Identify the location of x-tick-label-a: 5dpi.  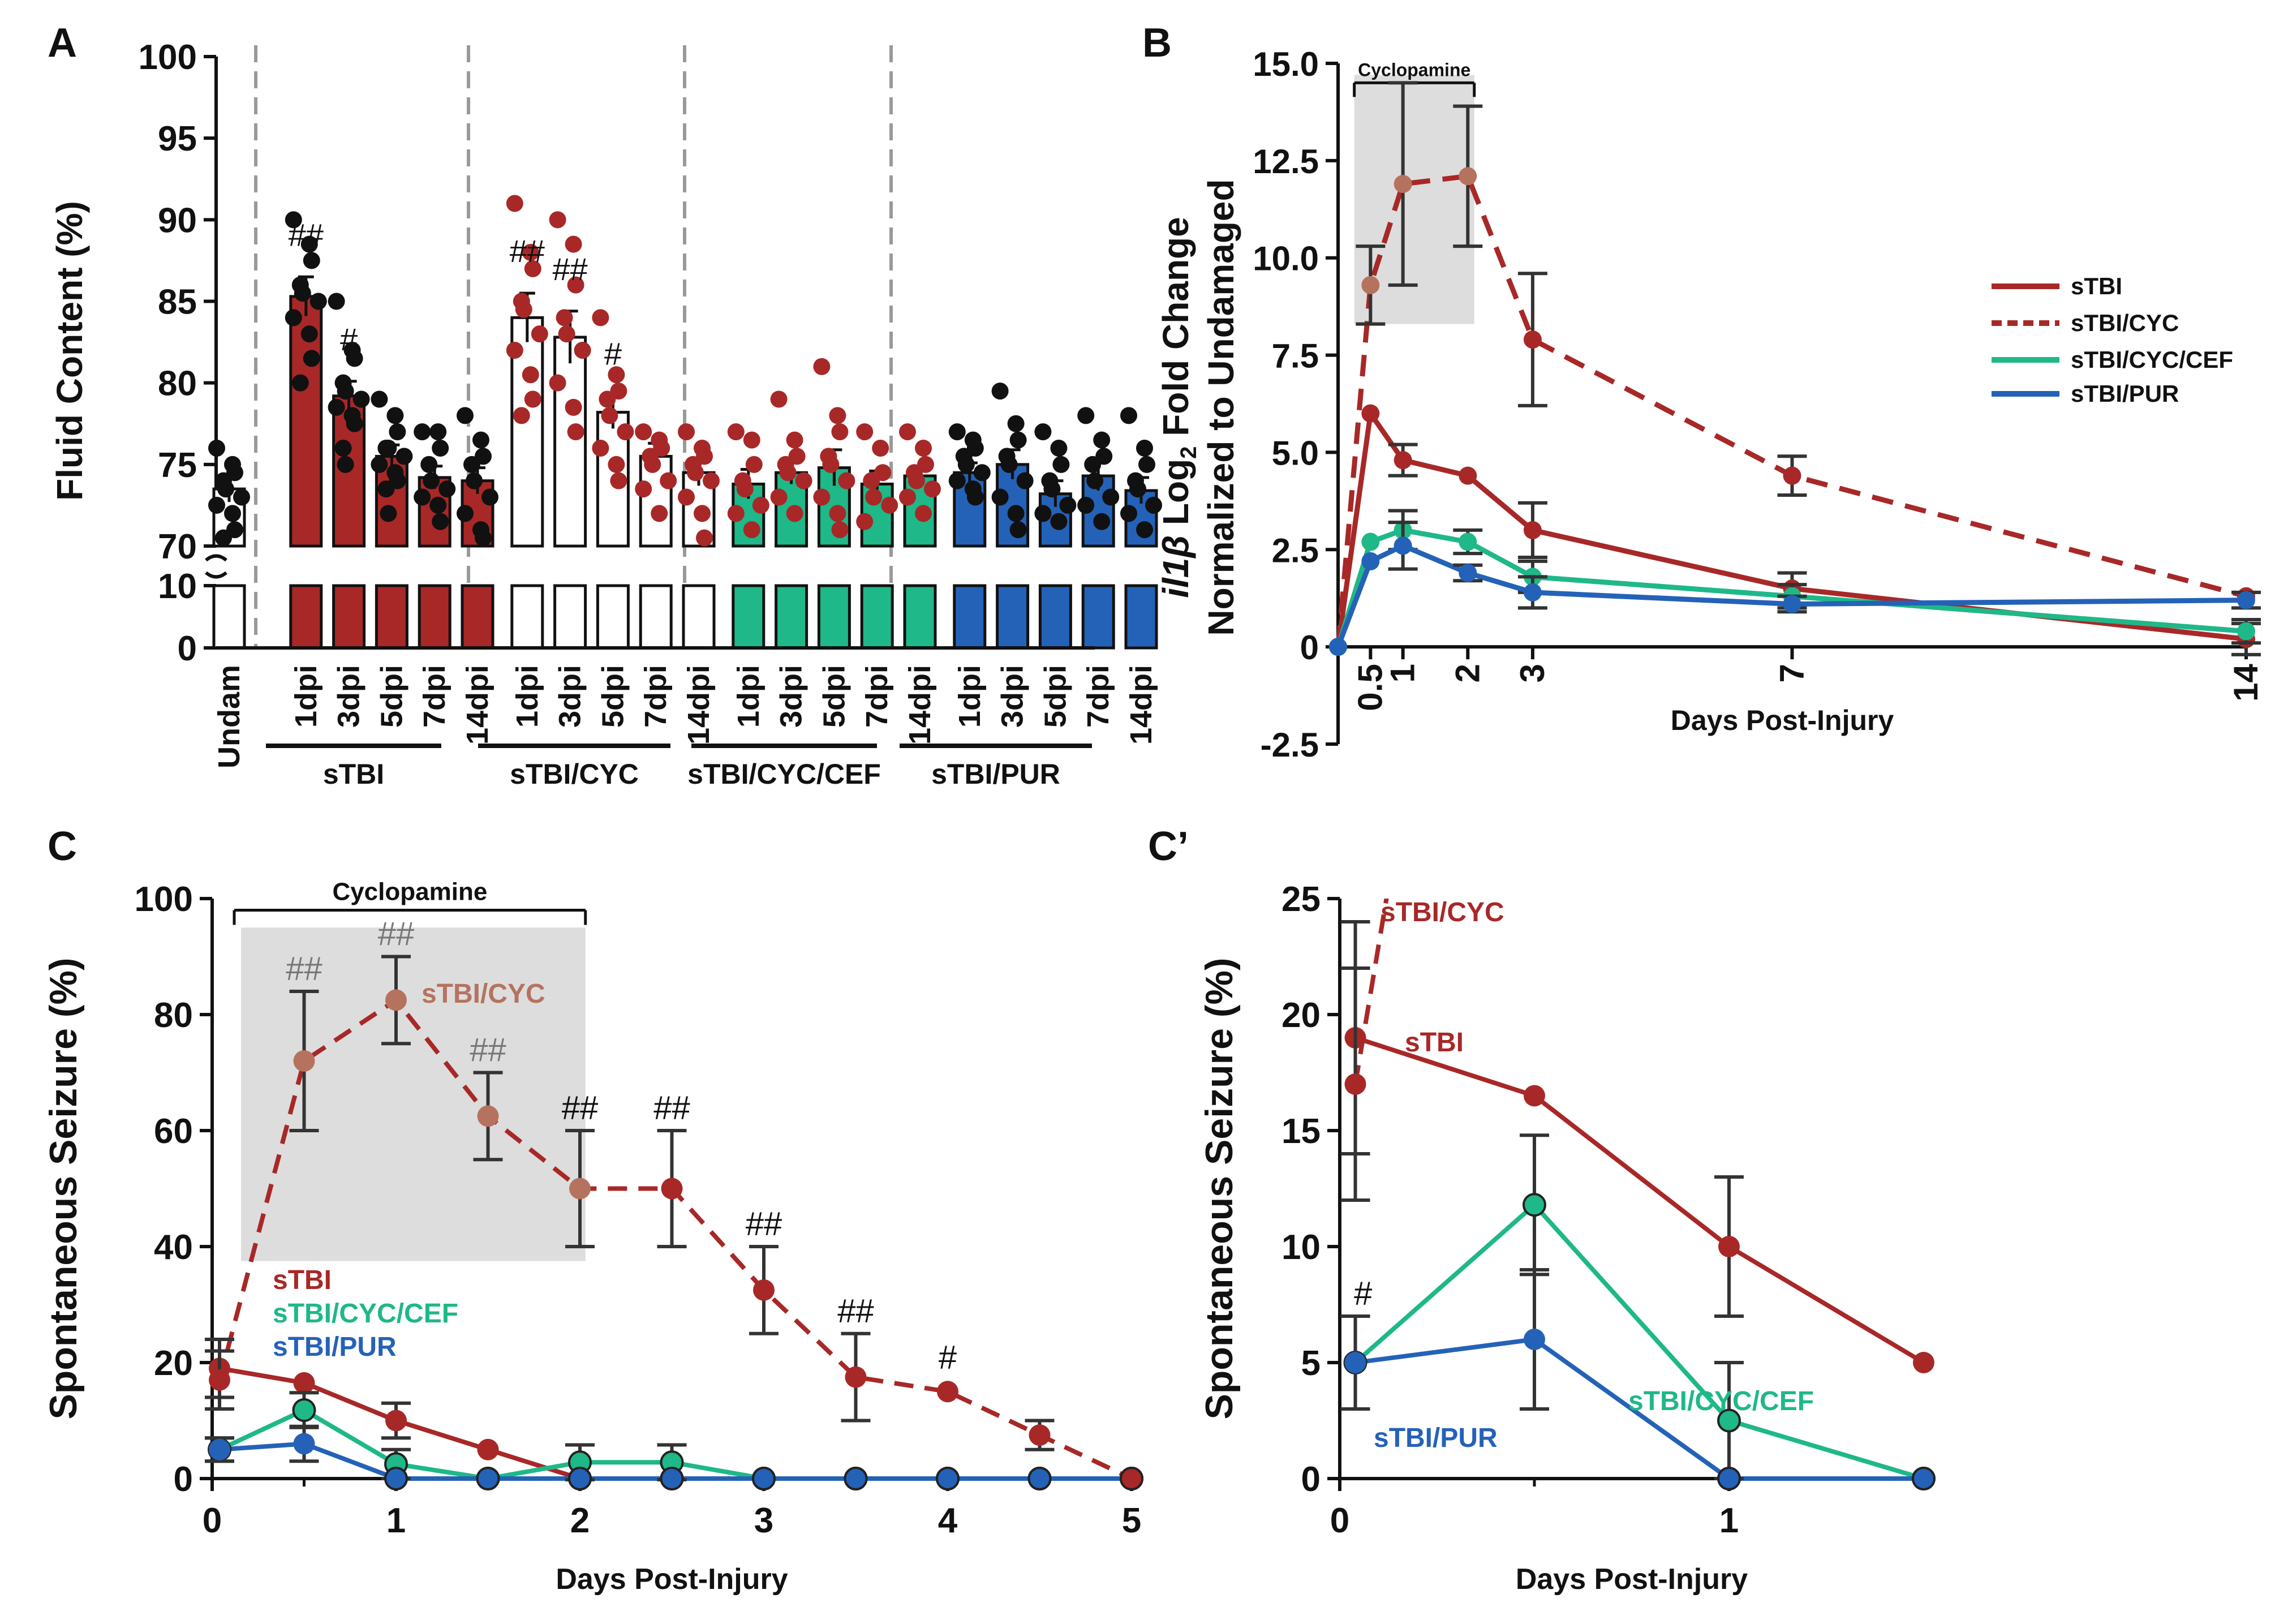
(1055, 696).